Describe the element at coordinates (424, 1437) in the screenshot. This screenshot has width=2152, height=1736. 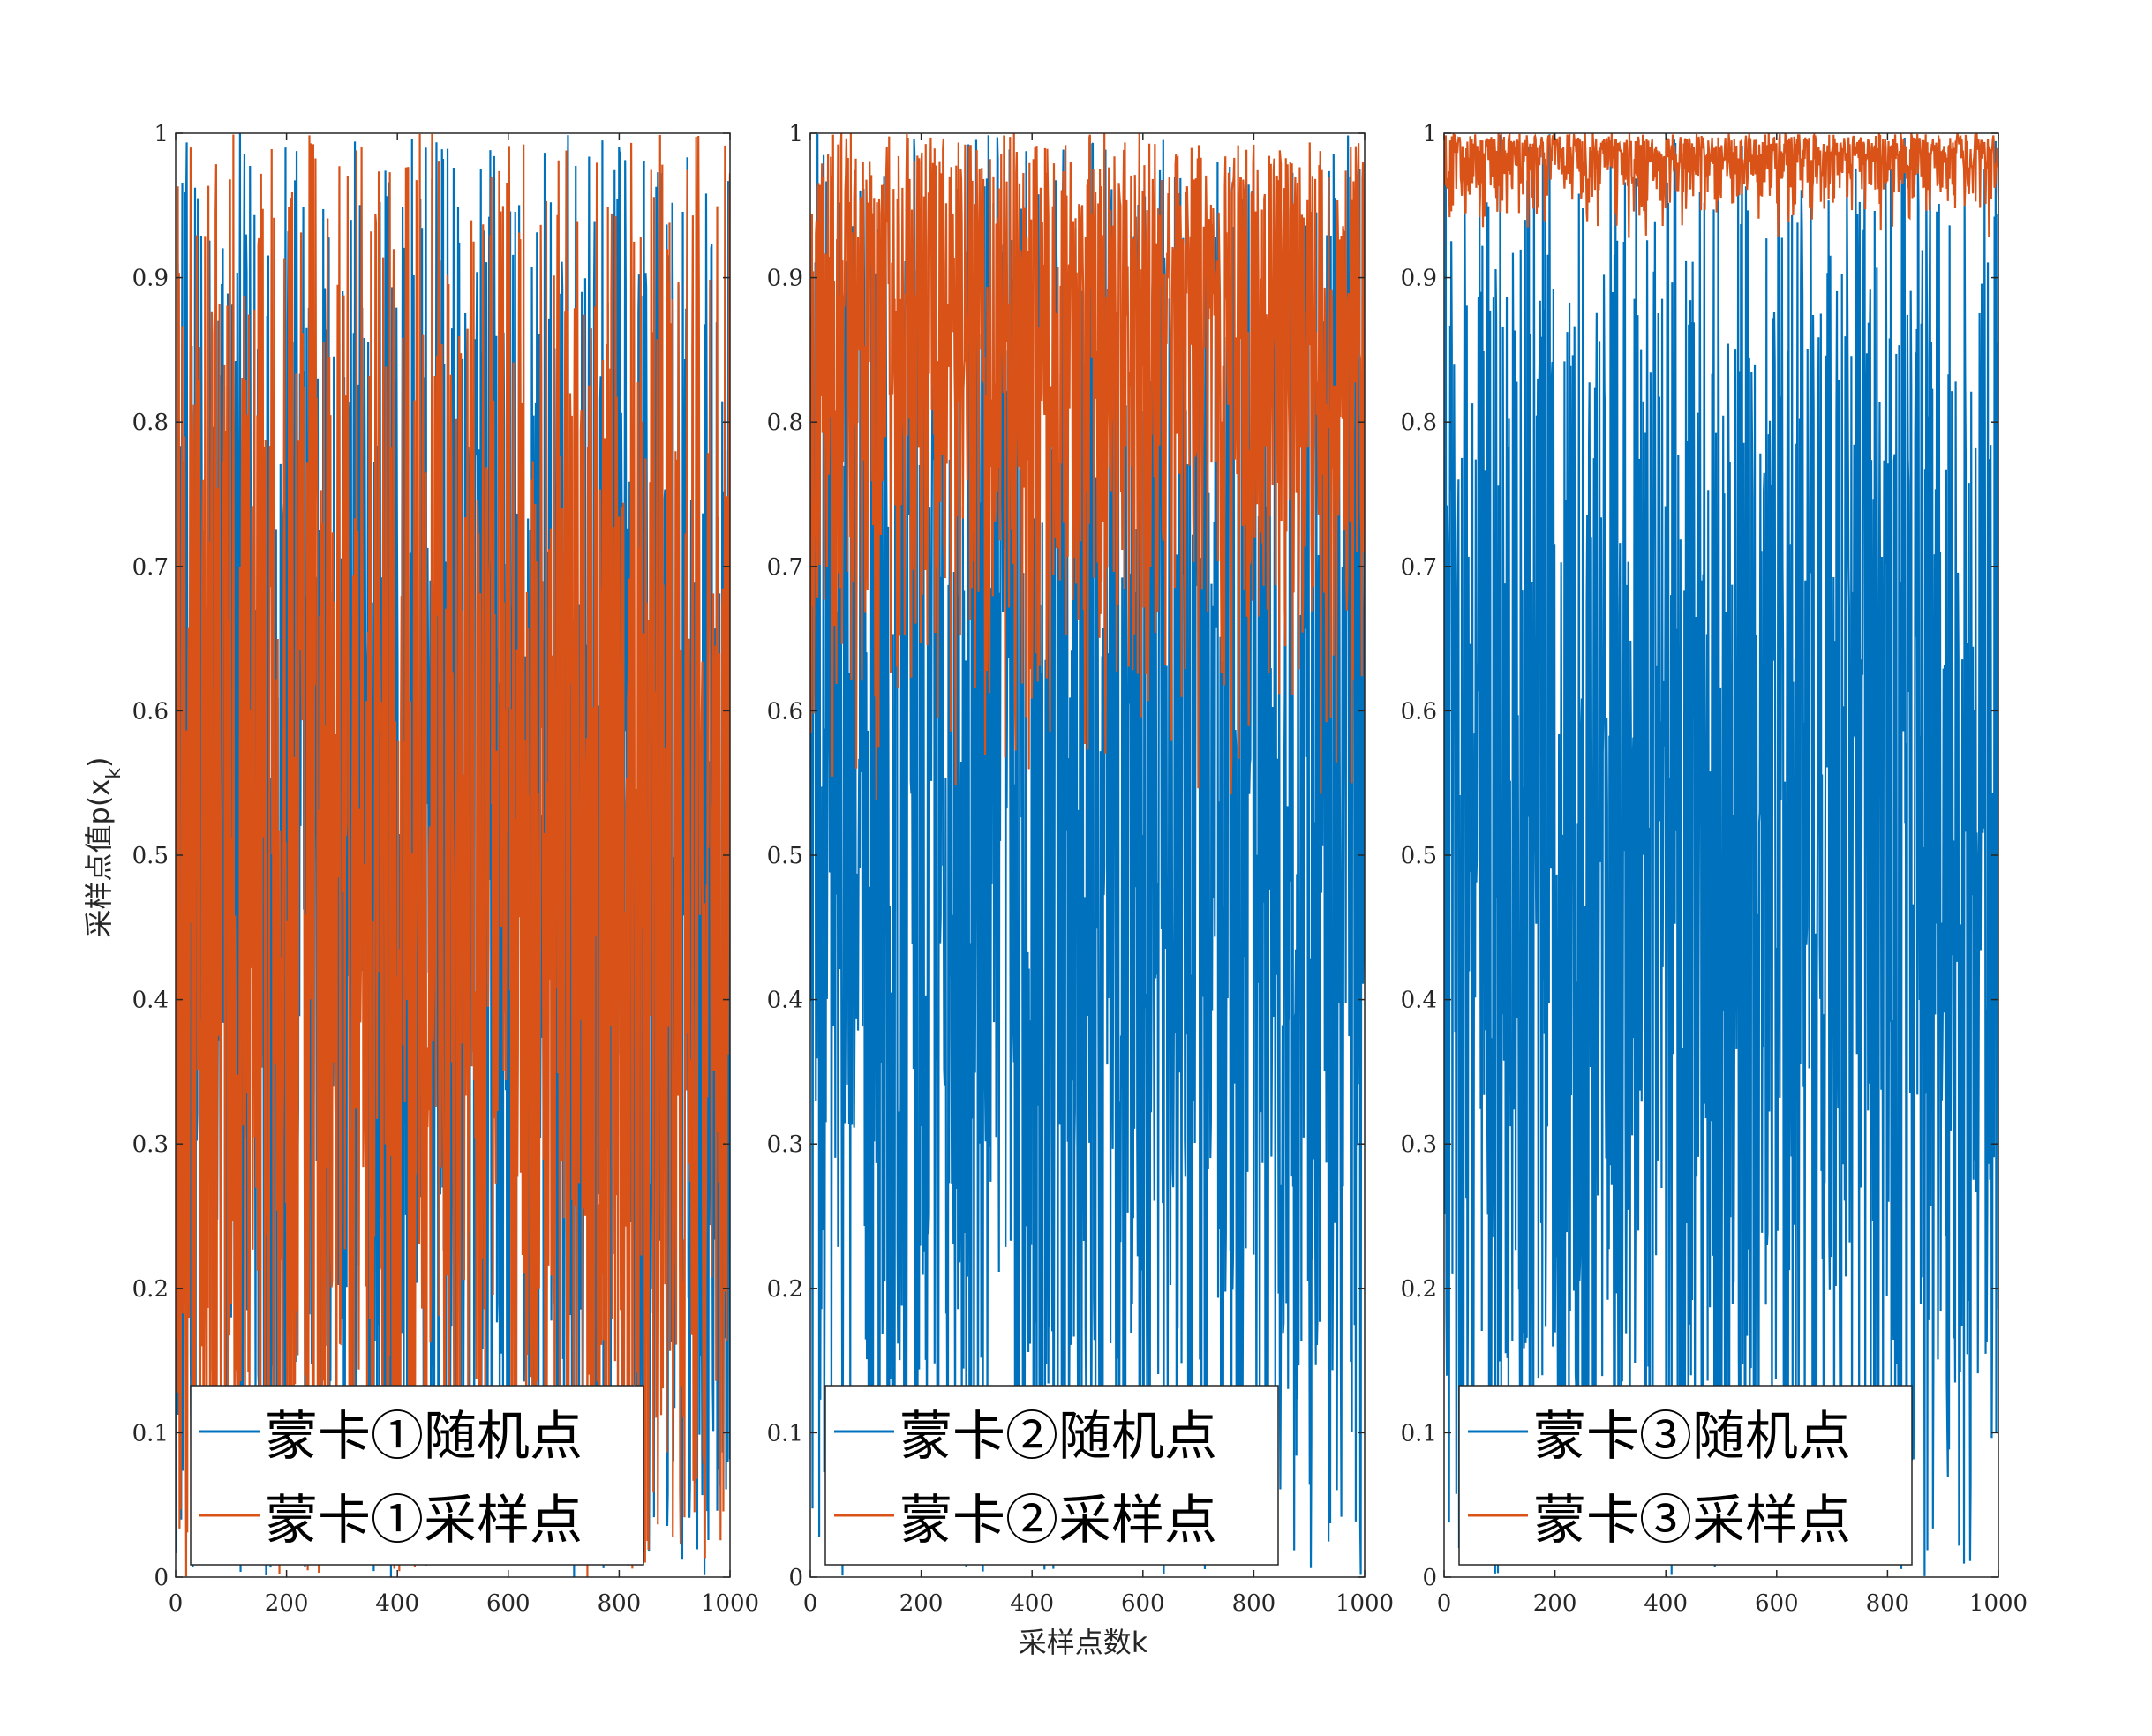
I see `legend-label: 蒙卡①随机点` at that location.